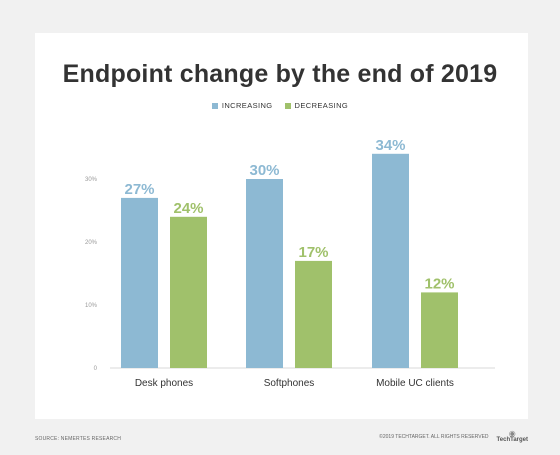 This screenshot has height=455, width=560. What do you see at coordinates (313, 252) in the screenshot?
I see `data-label-decreasing-1: 17%` at bounding box center [313, 252].